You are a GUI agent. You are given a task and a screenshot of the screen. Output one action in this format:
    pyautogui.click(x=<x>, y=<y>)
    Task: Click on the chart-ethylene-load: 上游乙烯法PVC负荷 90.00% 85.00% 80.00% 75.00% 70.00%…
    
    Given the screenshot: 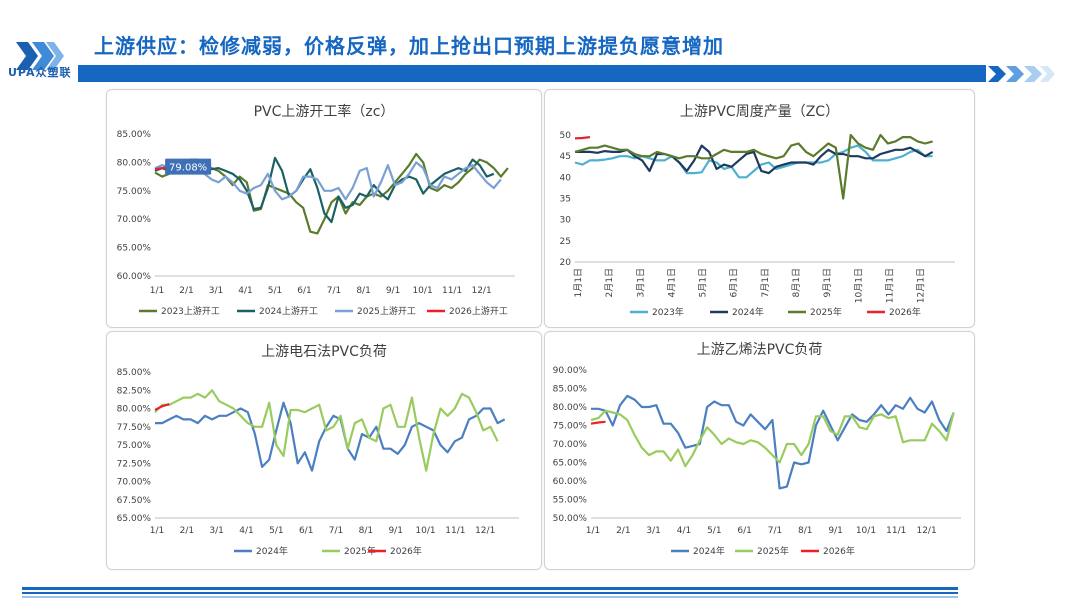 What is the action you would take?
    pyautogui.click(x=757, y=449)
    